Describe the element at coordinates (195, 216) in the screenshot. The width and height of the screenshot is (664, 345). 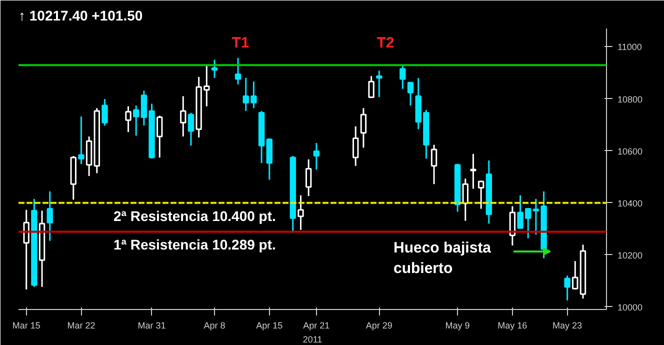
I see `ref-line-label: 2ª Resistencia 10.400 pt.` at that location.